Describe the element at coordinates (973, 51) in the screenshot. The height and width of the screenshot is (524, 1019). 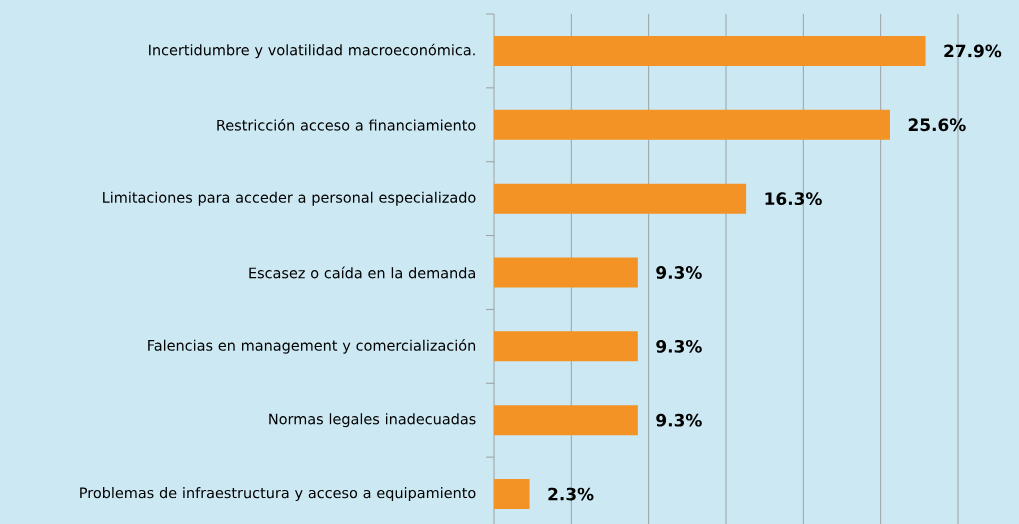
I see `data-label: 27.9%` at that location.